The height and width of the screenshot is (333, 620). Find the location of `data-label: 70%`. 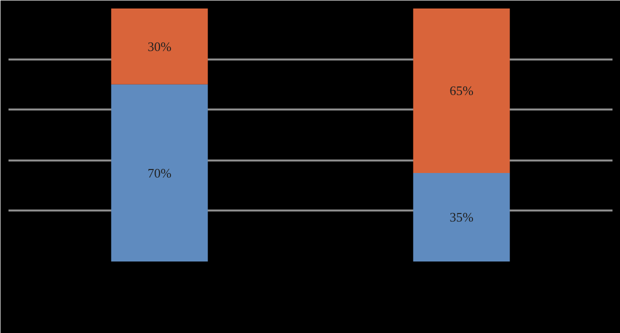

data-label: 70% is located at coordinates (160, 172).